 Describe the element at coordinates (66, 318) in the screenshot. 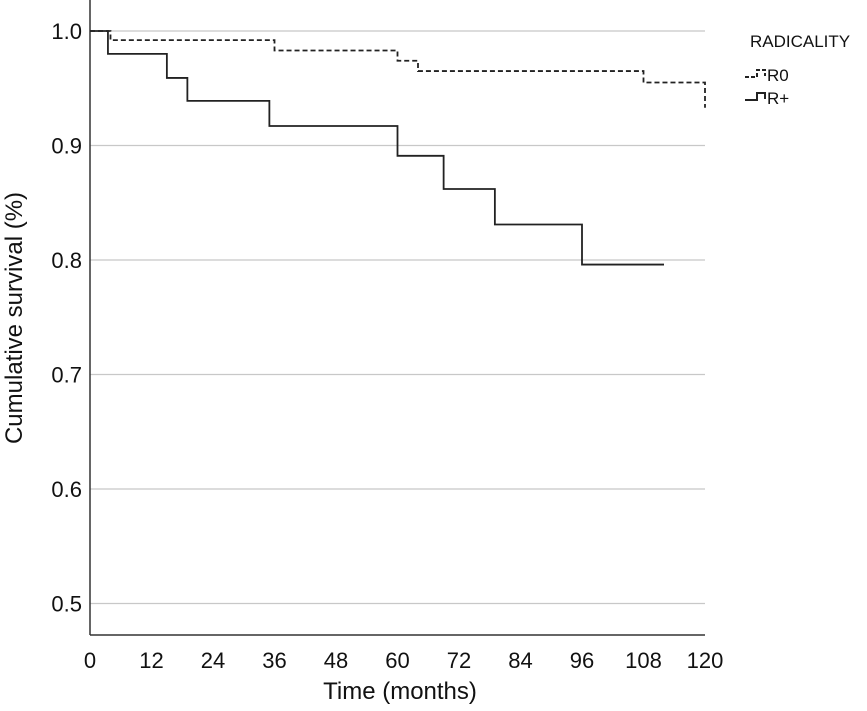

I see `y-tick-labels: 0.5 0.6 0.7 0.8 0.9 1.0` at that location.